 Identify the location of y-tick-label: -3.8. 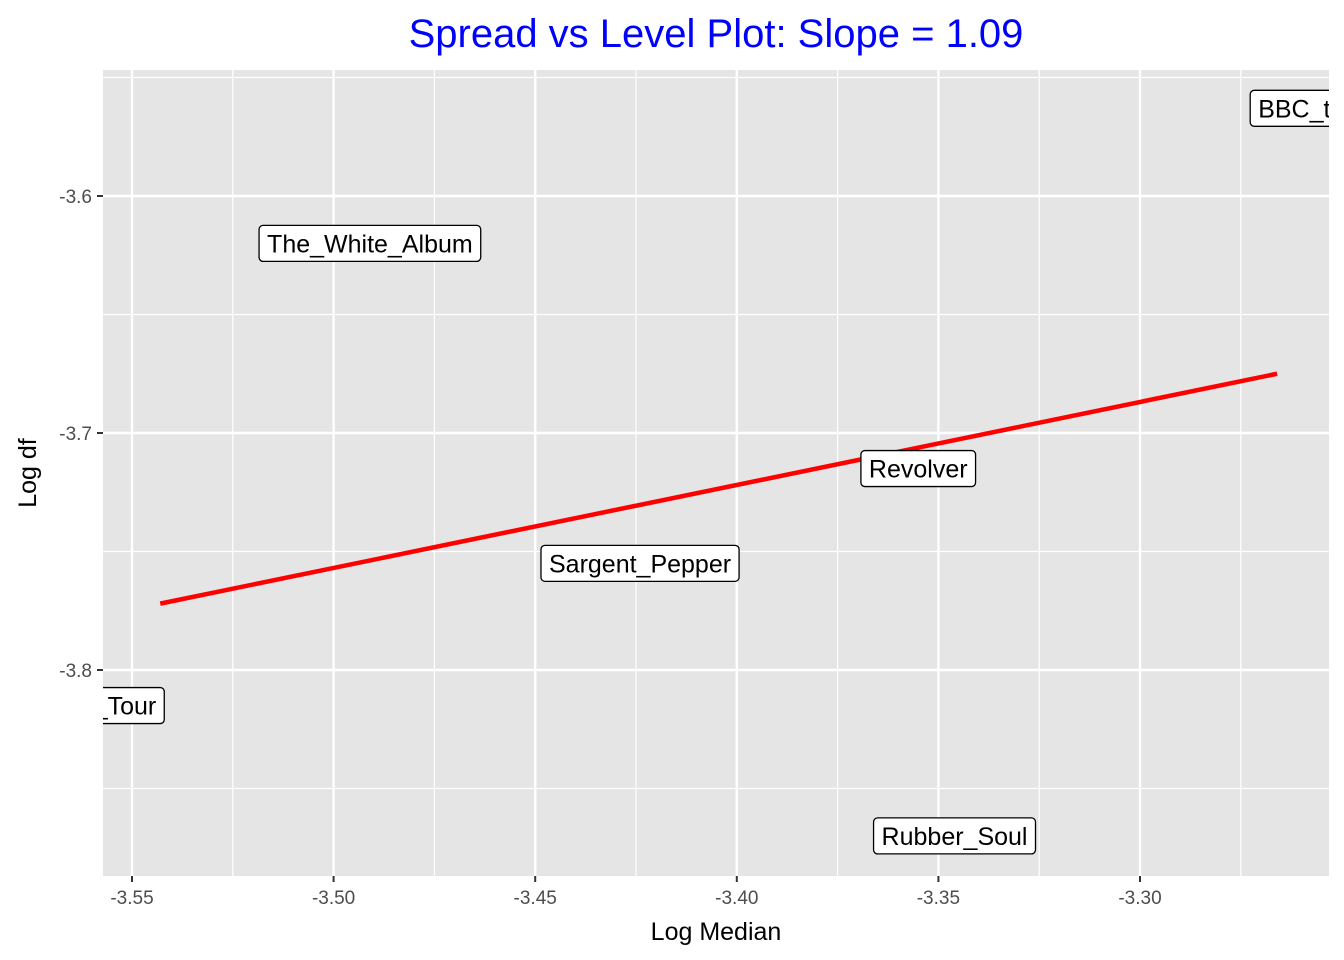
(75, 671).